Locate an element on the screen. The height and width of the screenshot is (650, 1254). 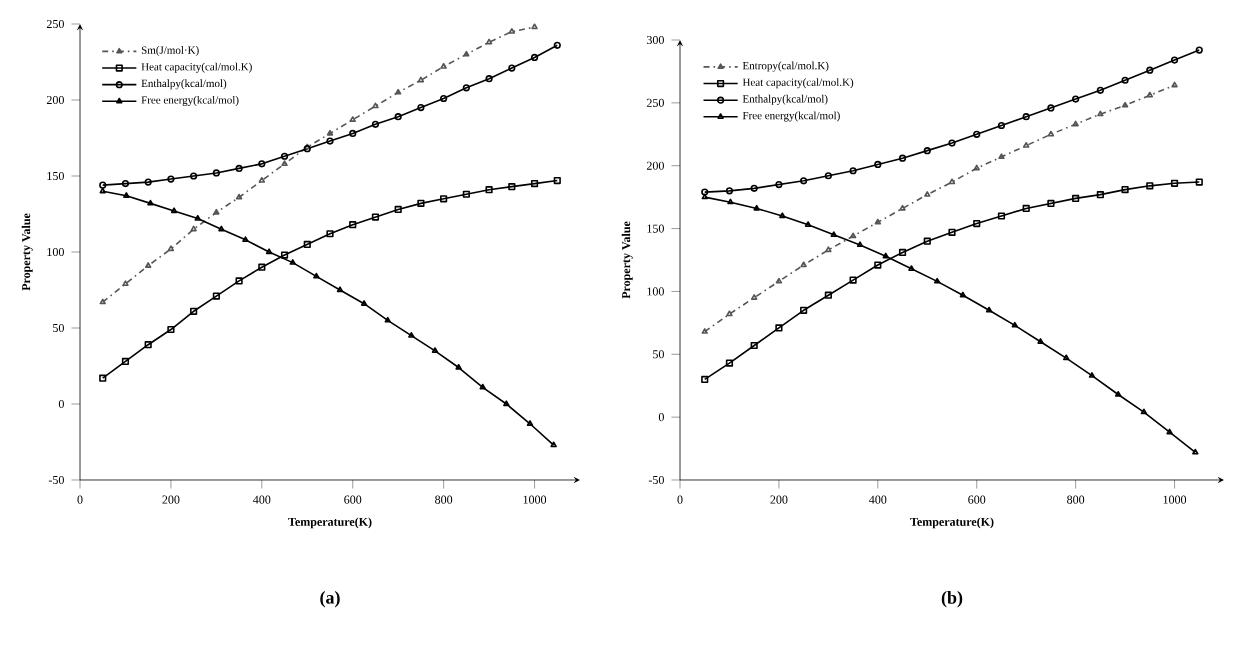
text: (b) is located at coordinates (952, 599).